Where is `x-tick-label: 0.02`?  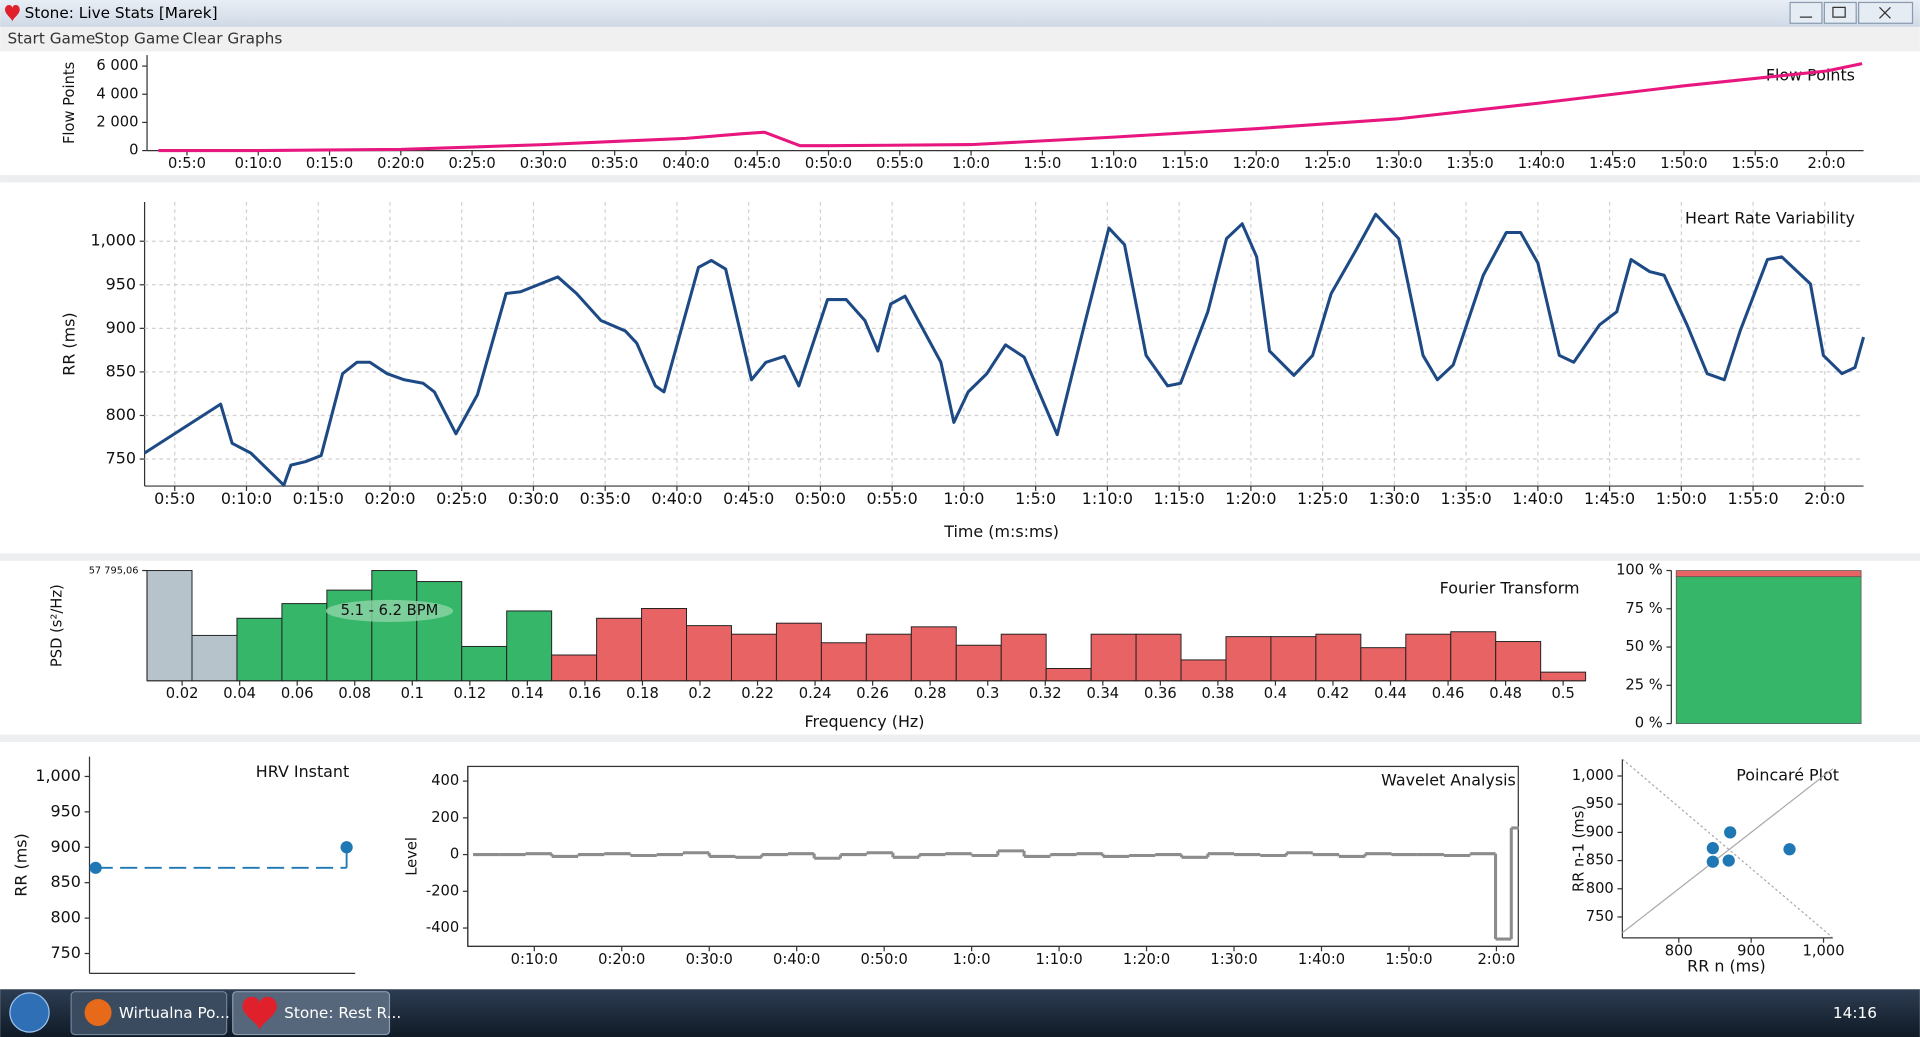 x-tick-label: 0.02 is located at coordinates (182, 693).